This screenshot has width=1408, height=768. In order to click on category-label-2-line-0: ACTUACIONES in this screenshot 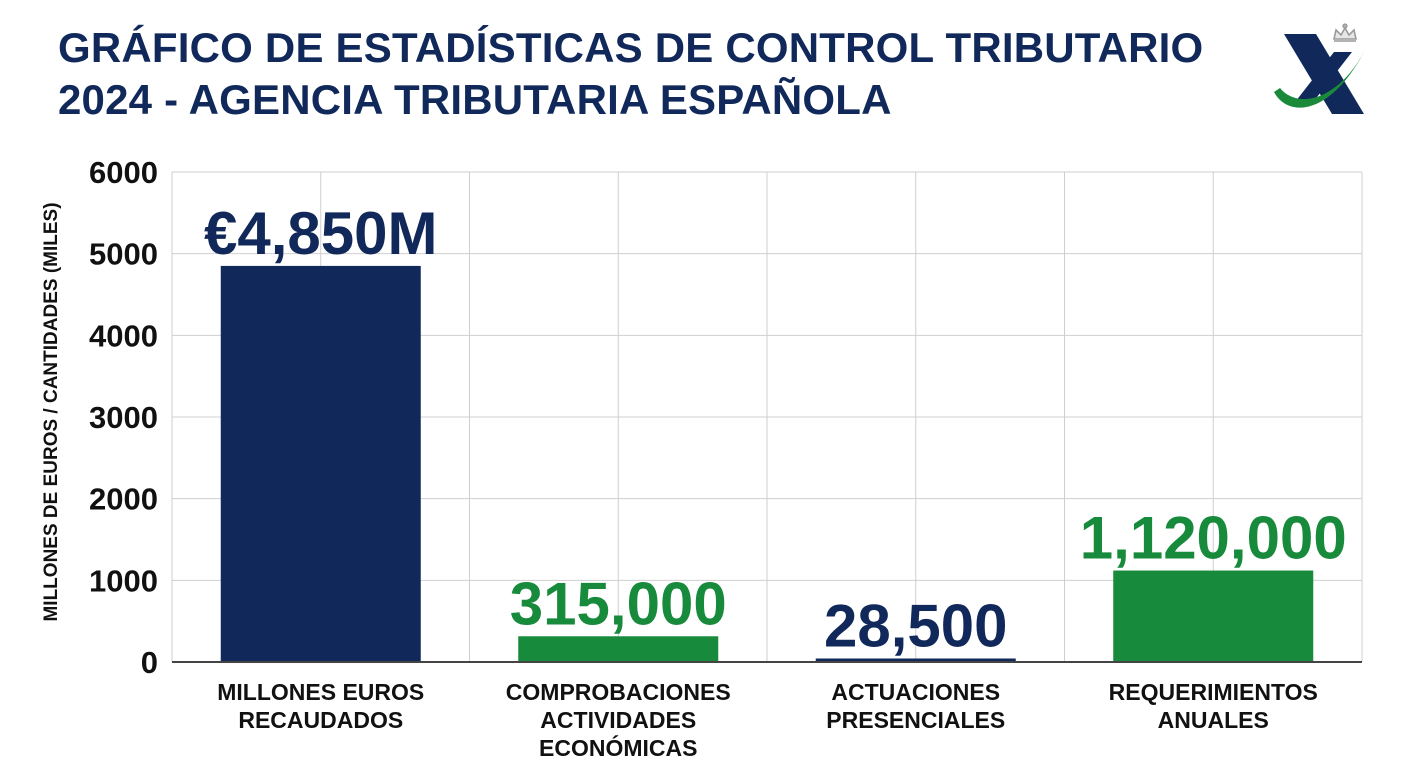, I will do `click(915, 692)`.